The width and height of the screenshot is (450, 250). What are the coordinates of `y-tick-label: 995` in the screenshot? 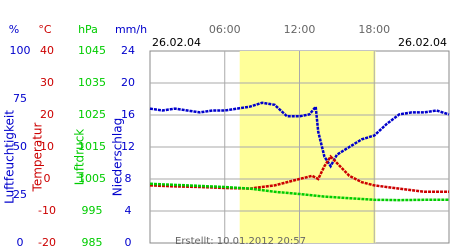 It's located at (92, 210).